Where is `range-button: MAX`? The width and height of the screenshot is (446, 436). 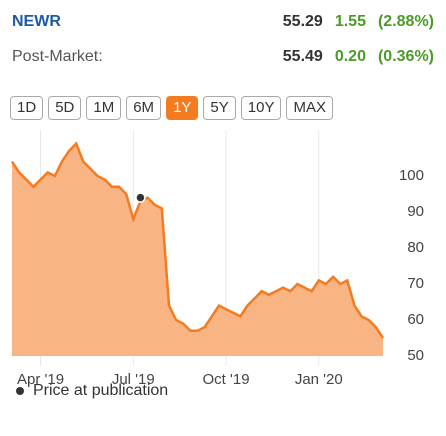 range-button: MAX is located at coordinates (309, 108).